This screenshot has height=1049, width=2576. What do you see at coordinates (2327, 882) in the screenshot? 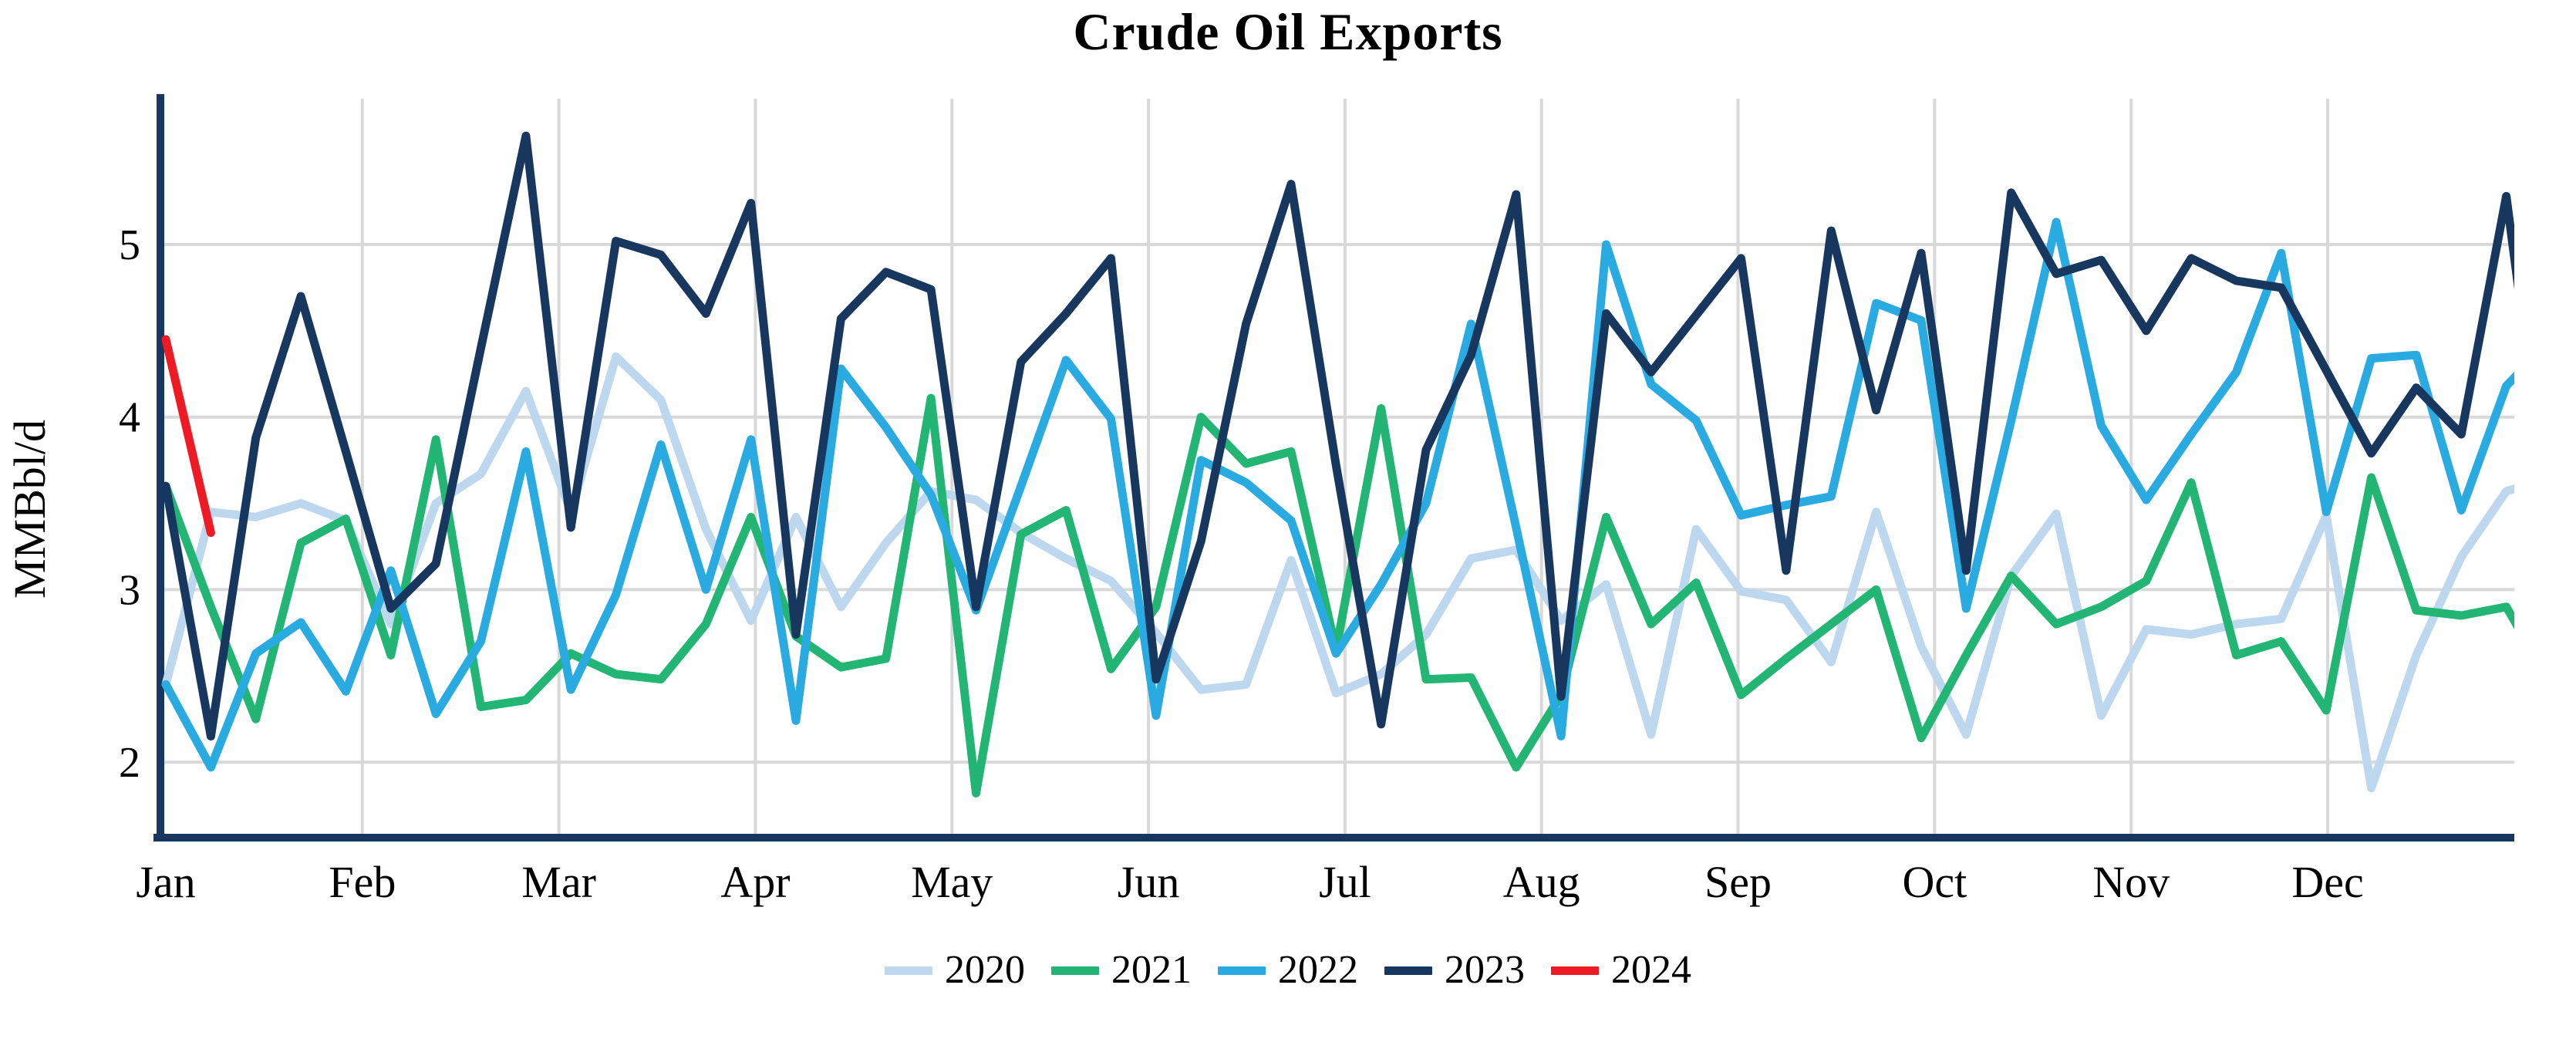
I see `x-tick-label-Dec: Dec` at bounding box center [2327, 882].